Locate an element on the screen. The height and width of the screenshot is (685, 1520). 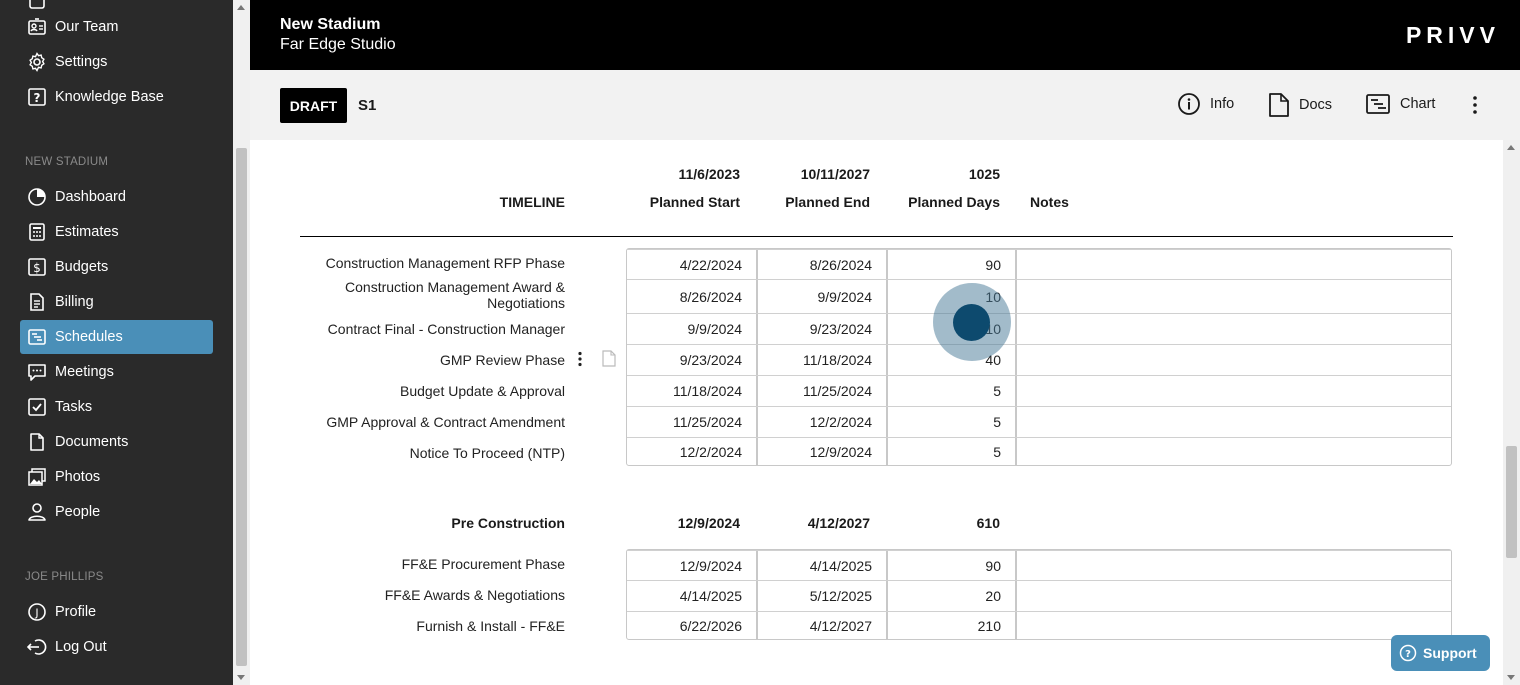
sidebar-item-settings: Settings is located at coordinates (116, 62).